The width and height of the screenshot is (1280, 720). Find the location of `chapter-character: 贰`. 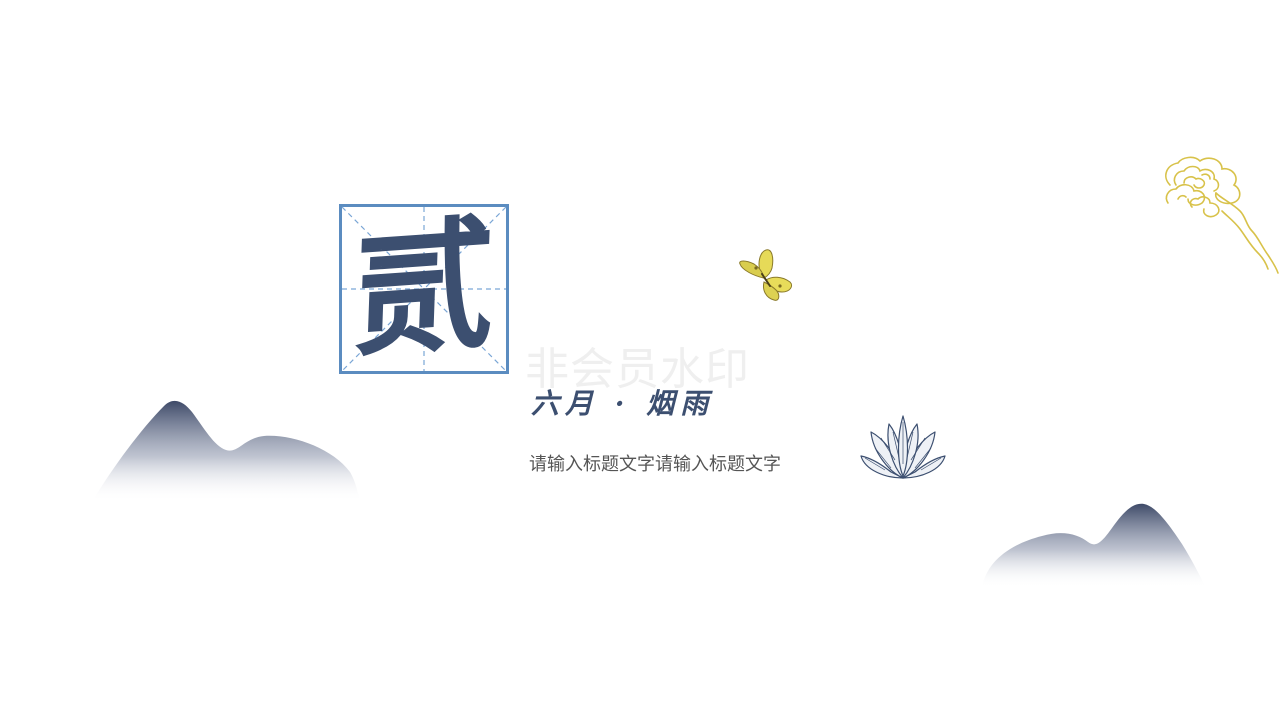

chapter-character: 贰 is located at coordinates (424, 289).